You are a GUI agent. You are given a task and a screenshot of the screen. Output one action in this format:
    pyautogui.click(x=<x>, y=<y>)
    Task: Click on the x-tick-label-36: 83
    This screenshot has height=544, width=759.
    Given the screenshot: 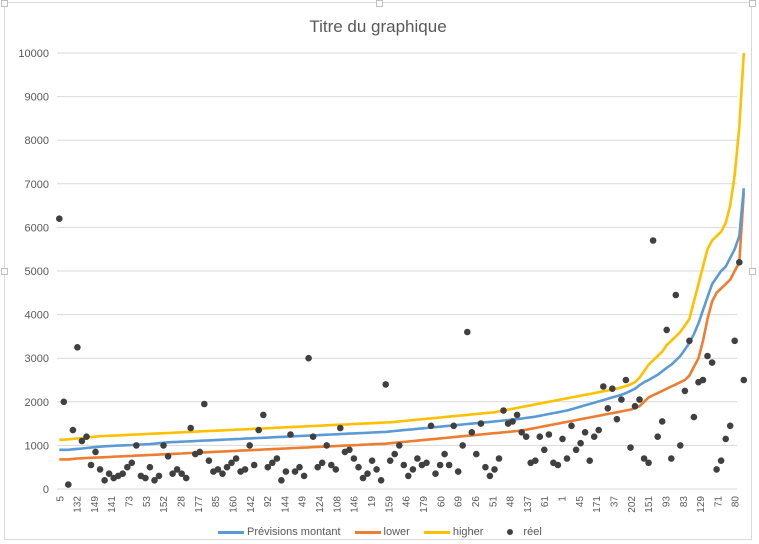 What is the action you would take?
    pyautogui.click(x=684, y=502)
    